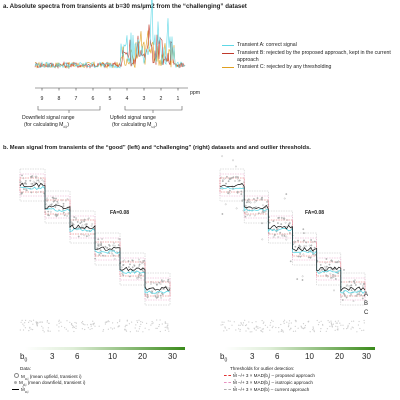 This screenshot has height=400, width=400. What do you see at coordinates (49, 383) in the screenshot?
I see `data-legend-item-downfield: Md,i (mean downfield, transient i)` at bounding box center [49, 383].